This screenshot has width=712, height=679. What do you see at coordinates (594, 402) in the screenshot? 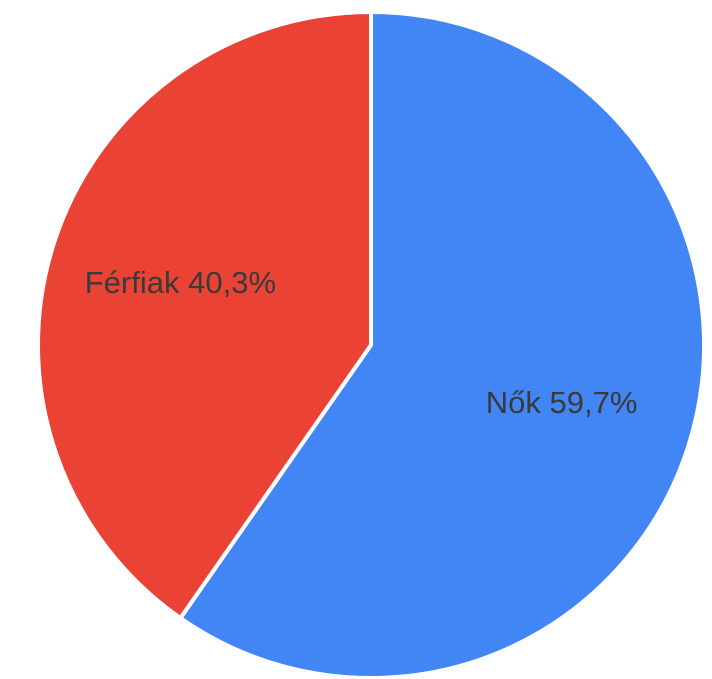
I see `slice-value: 59,7%` at bounding box center [594, 402].